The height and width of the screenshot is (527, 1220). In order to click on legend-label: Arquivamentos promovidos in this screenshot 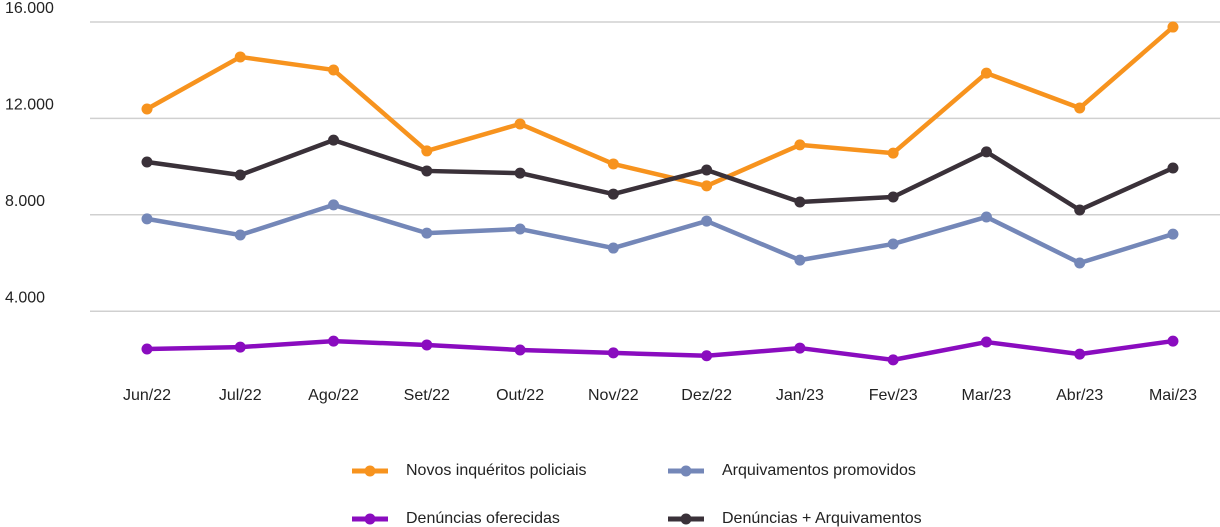, I will do `click(819, 470)`.